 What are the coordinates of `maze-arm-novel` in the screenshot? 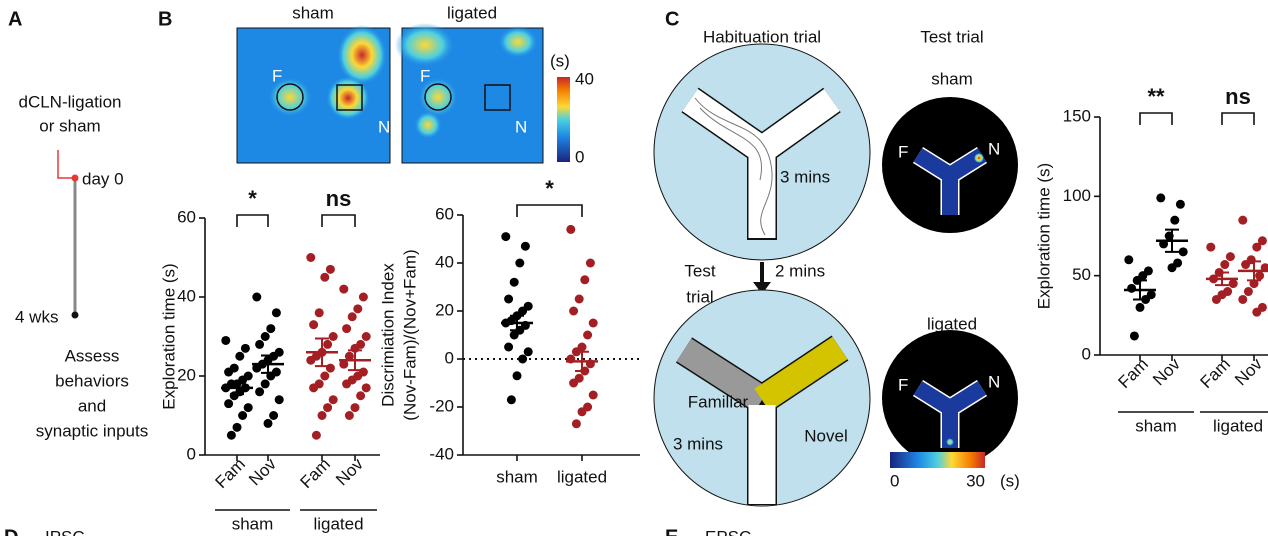 It's located at (801, 374).